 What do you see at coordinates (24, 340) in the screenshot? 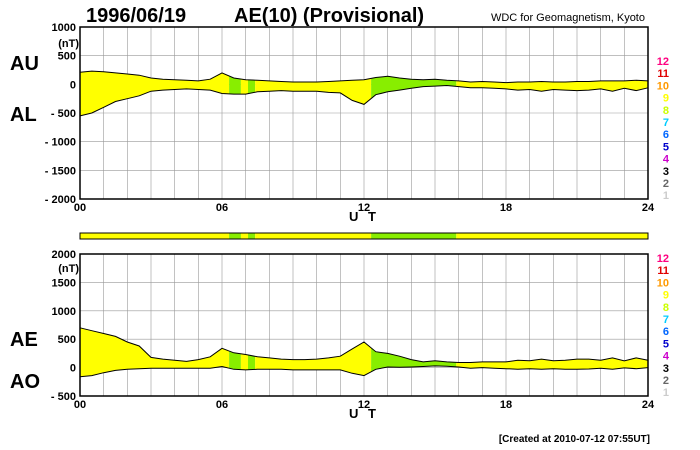
I see `ae-label: AE` at bounding box center [24, 340].